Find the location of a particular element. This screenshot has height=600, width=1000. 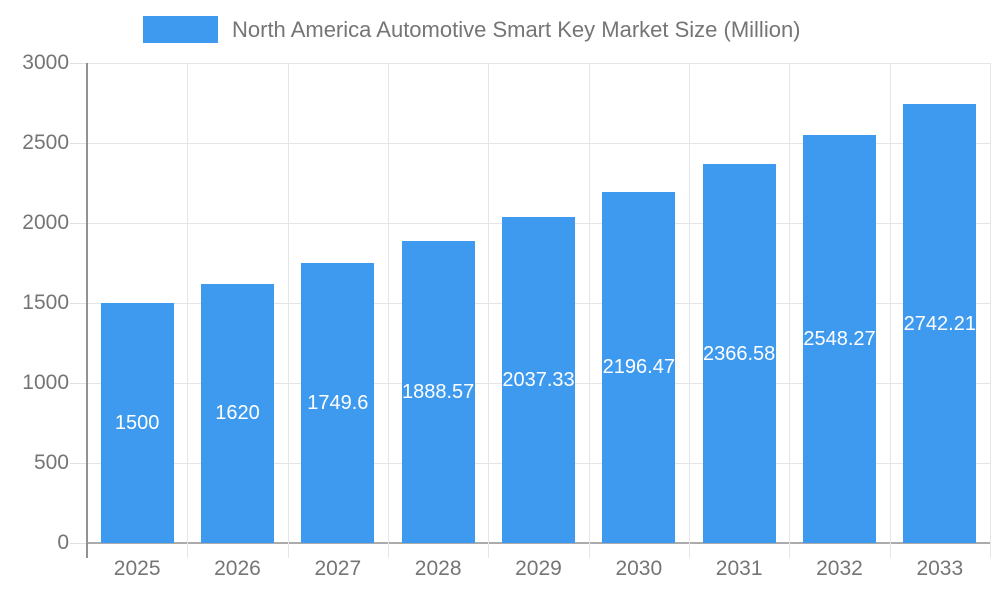

x-axis-line is located at coordinates (538, 543).